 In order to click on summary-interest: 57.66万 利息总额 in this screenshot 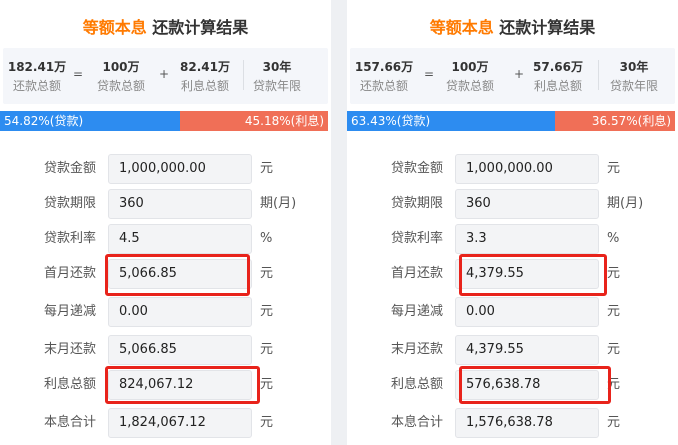, I will do `click(558, 76)`.